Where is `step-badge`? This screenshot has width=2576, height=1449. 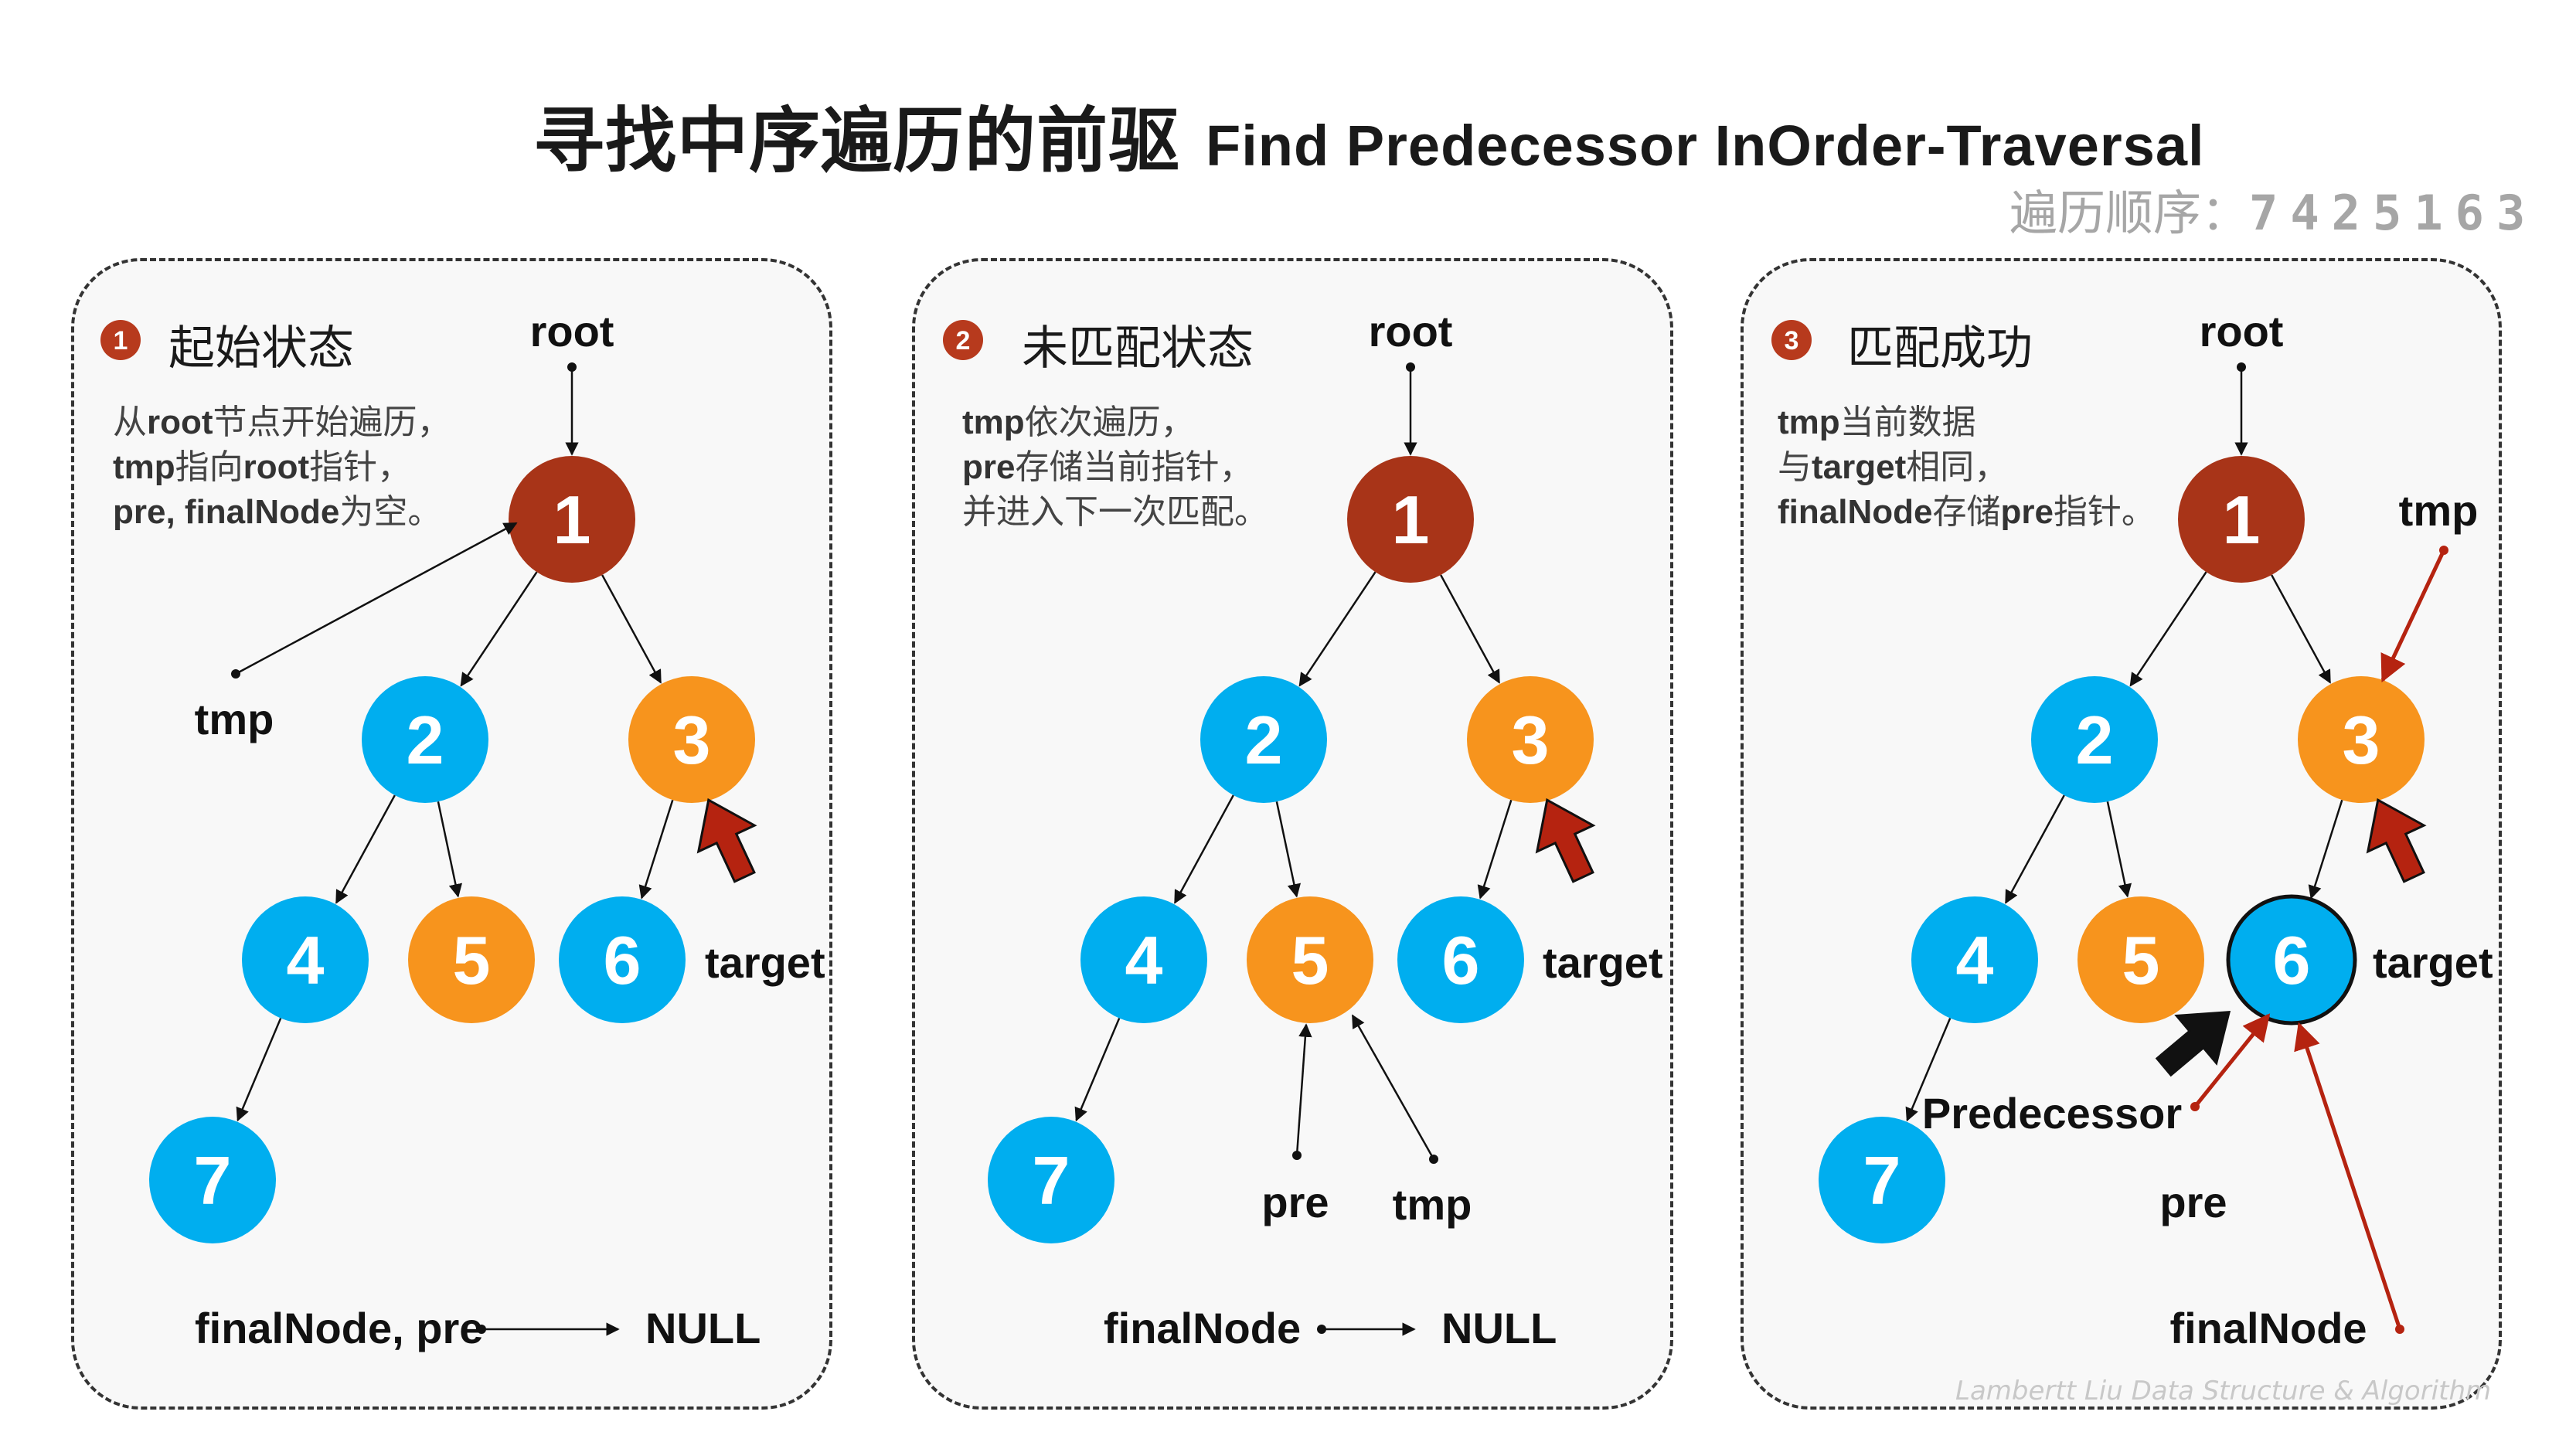 step-badge is located at coordinates (120, 340).